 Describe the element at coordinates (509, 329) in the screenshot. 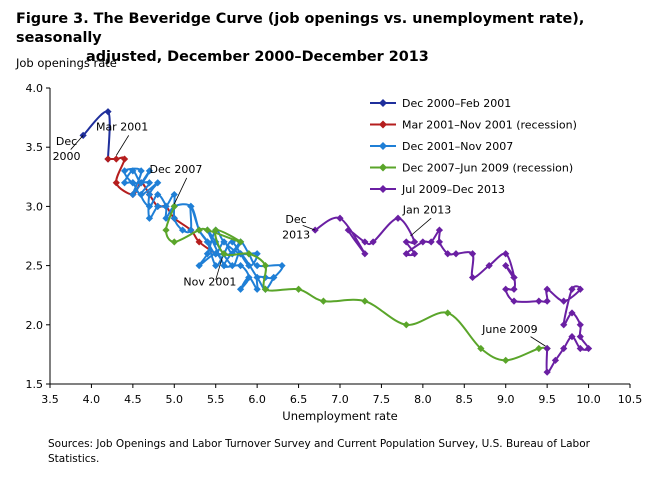

I see `annotation-label: June 2009` at that location.